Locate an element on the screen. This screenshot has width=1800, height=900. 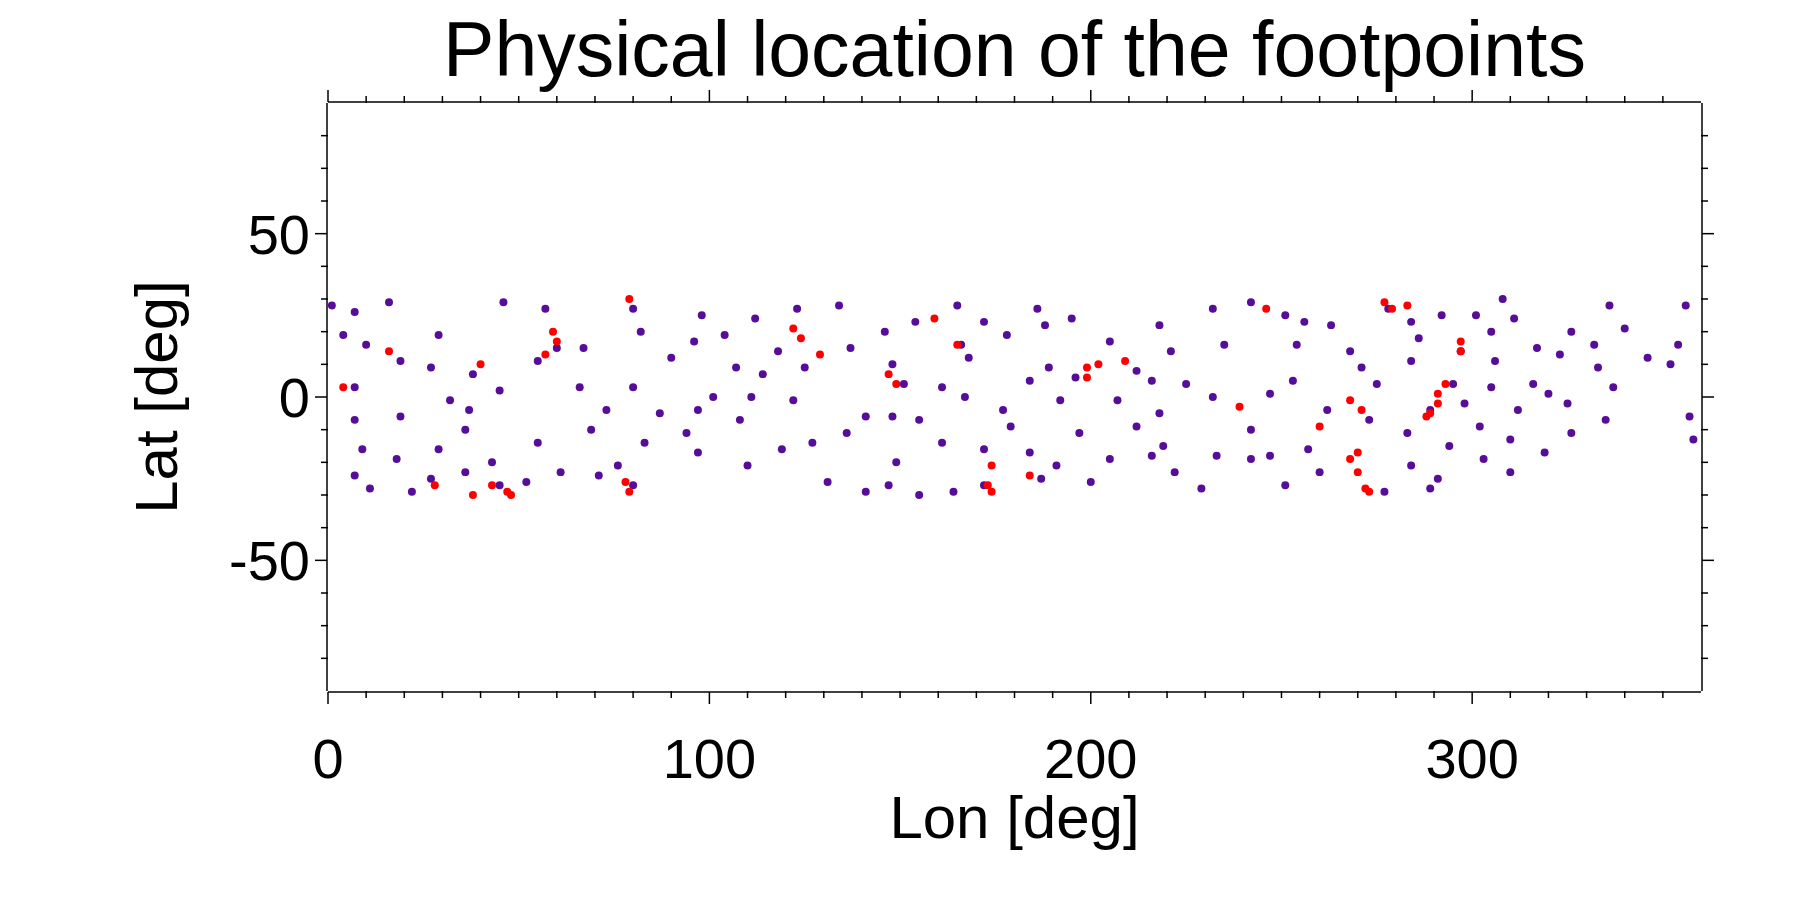
y-tick-label: -50 is located at coordinates (269, 561).